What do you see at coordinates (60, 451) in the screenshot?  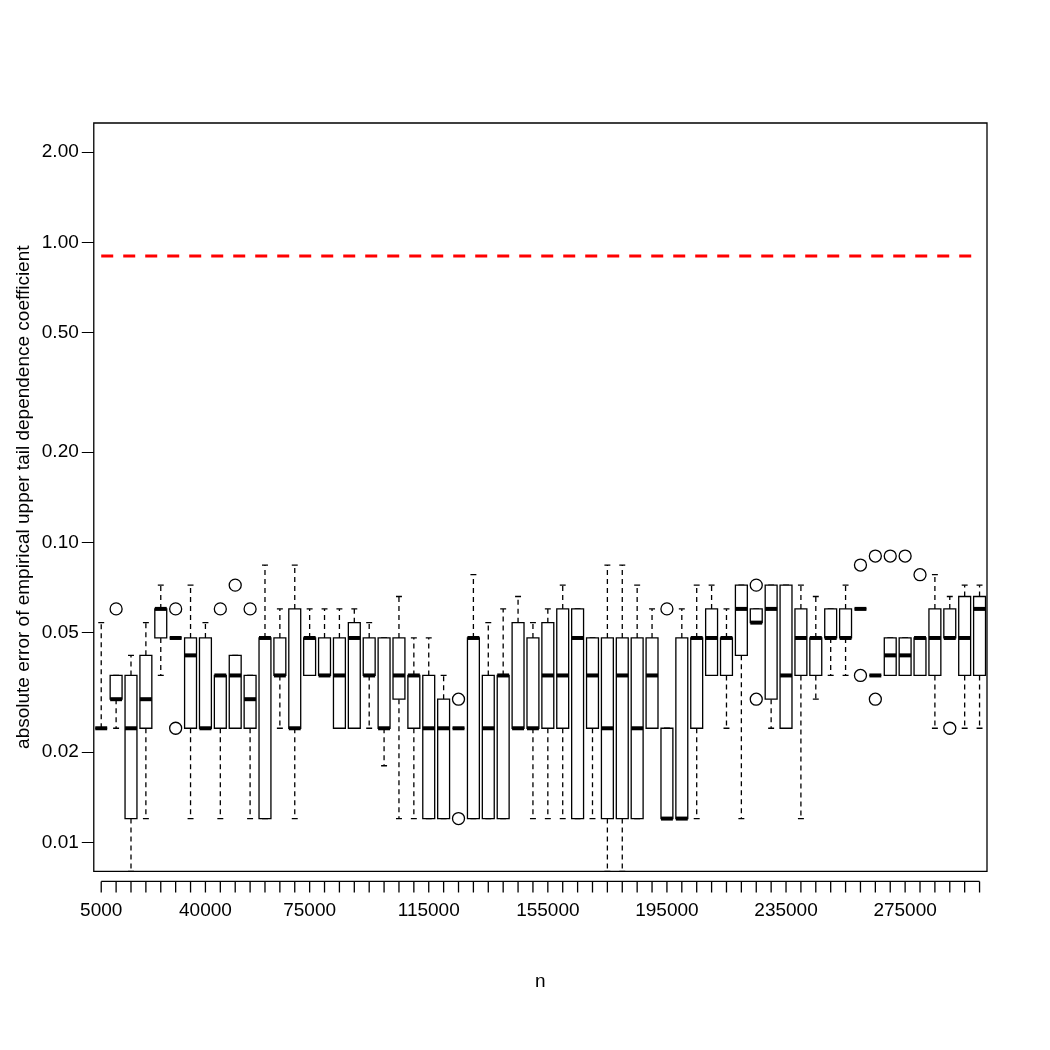 I see `y-tick-label: 0.20` at bounding box center [60, 451].